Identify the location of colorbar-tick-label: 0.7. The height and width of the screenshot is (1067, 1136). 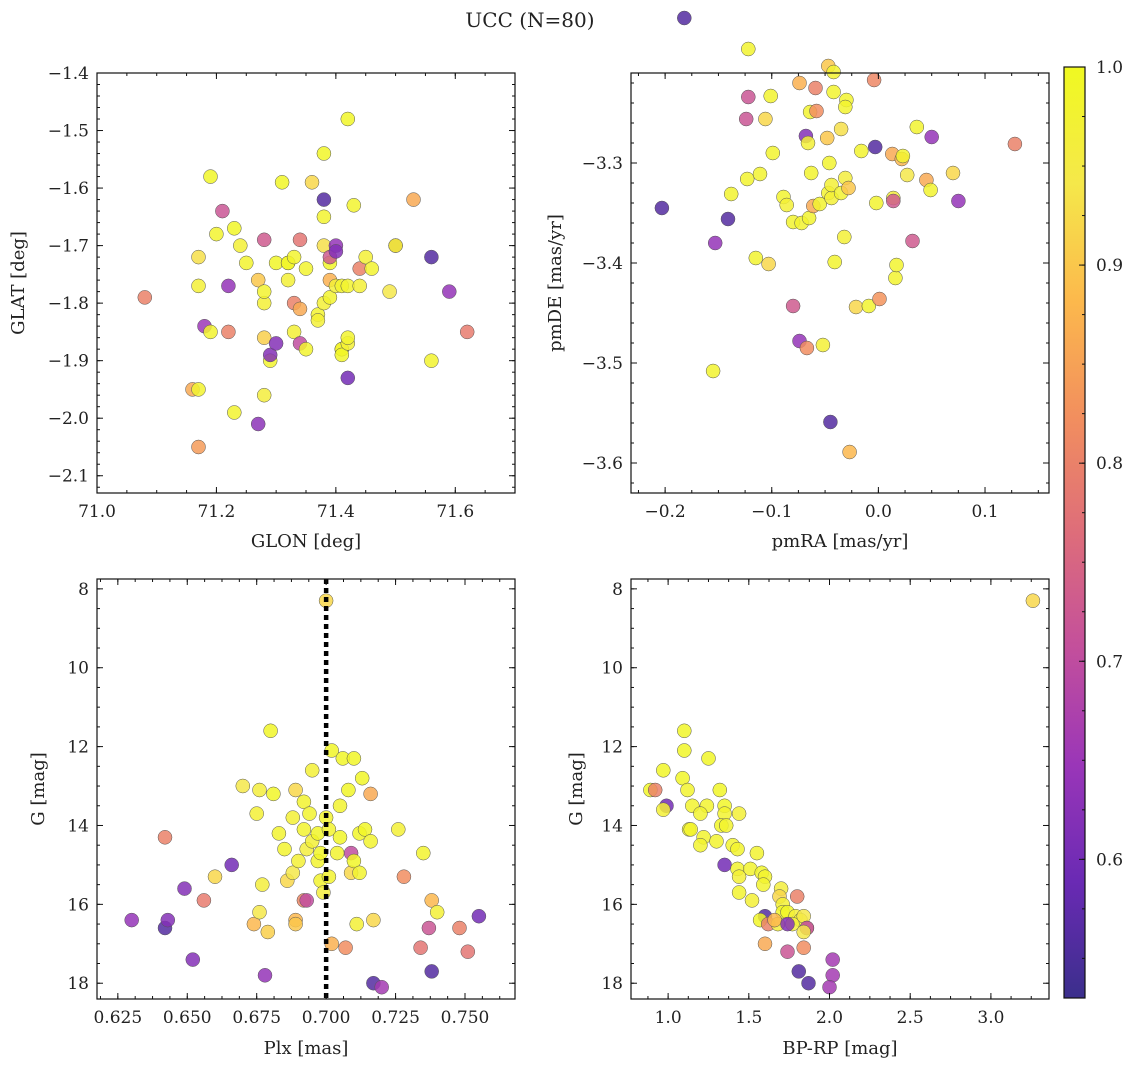
(1109, 662).